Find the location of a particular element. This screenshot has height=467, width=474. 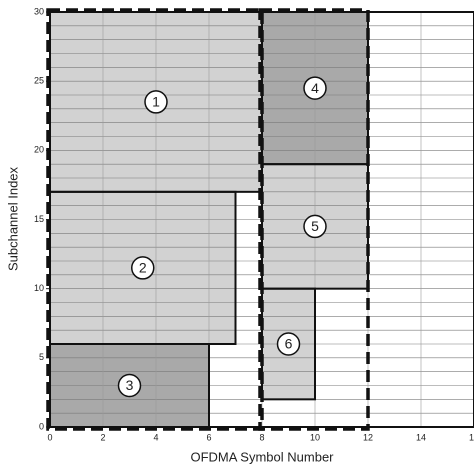

y-axis-label: Subchannel Index is located at coordinates (12, 218).